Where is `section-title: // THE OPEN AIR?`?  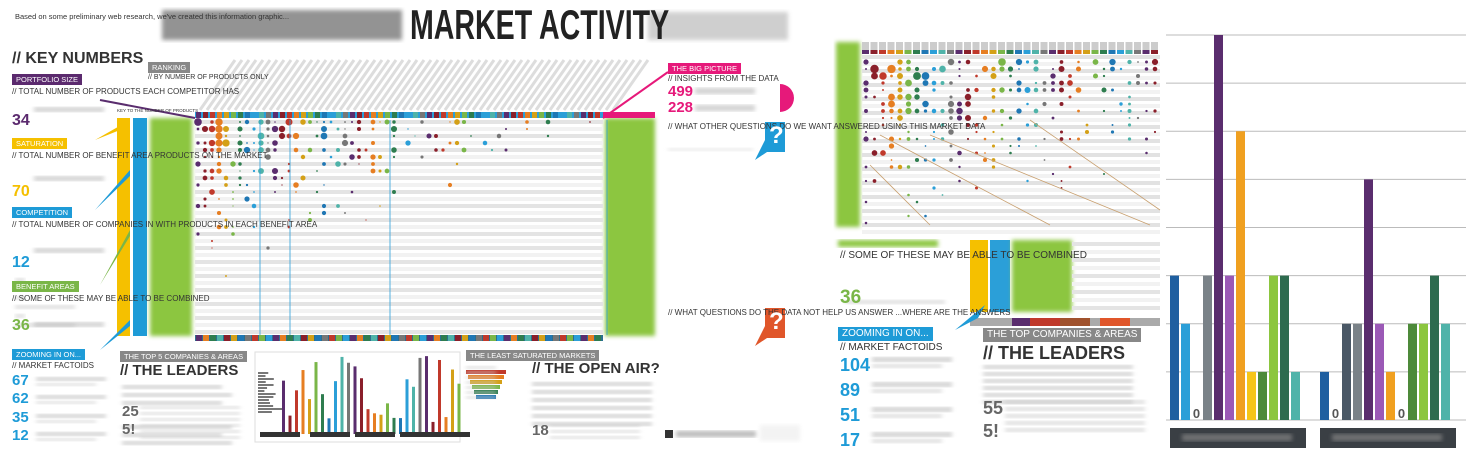
section-title: // THE OPEN AIR? is located at coordinates (596, 368).